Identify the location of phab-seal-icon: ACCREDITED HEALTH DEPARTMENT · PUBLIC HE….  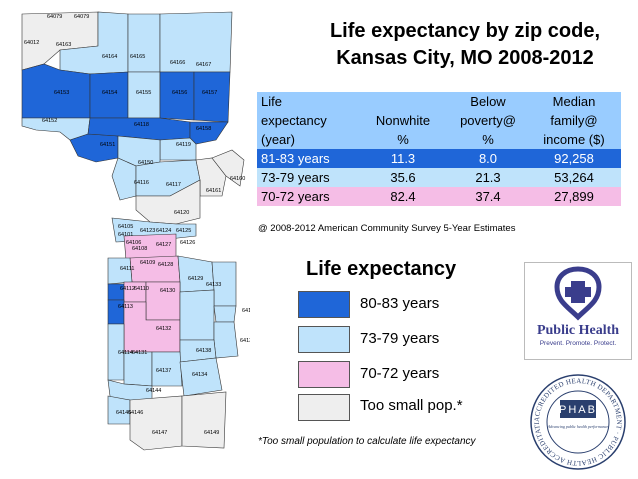
(577, 421).